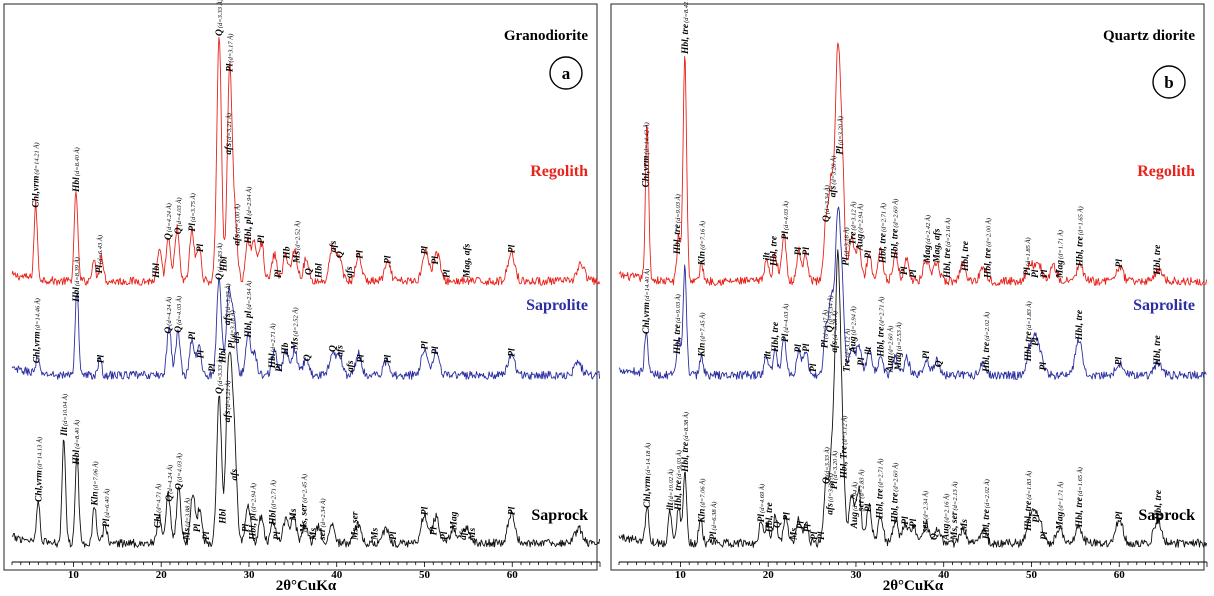 The height and width of the screenshot is (596, 1214). What do you see at coordinates (288, 252) in the screenshot?
I see `peak-label: Hb` at bounding box center [288, 252].